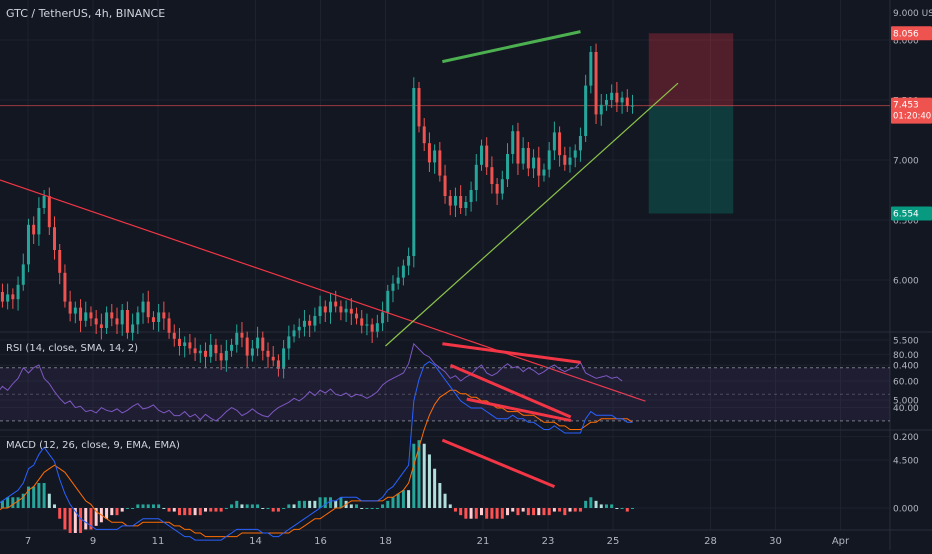 This screenshot has height=554, width=932. I want to click on rsi-tick-label: 60.00, so click(906, 383).